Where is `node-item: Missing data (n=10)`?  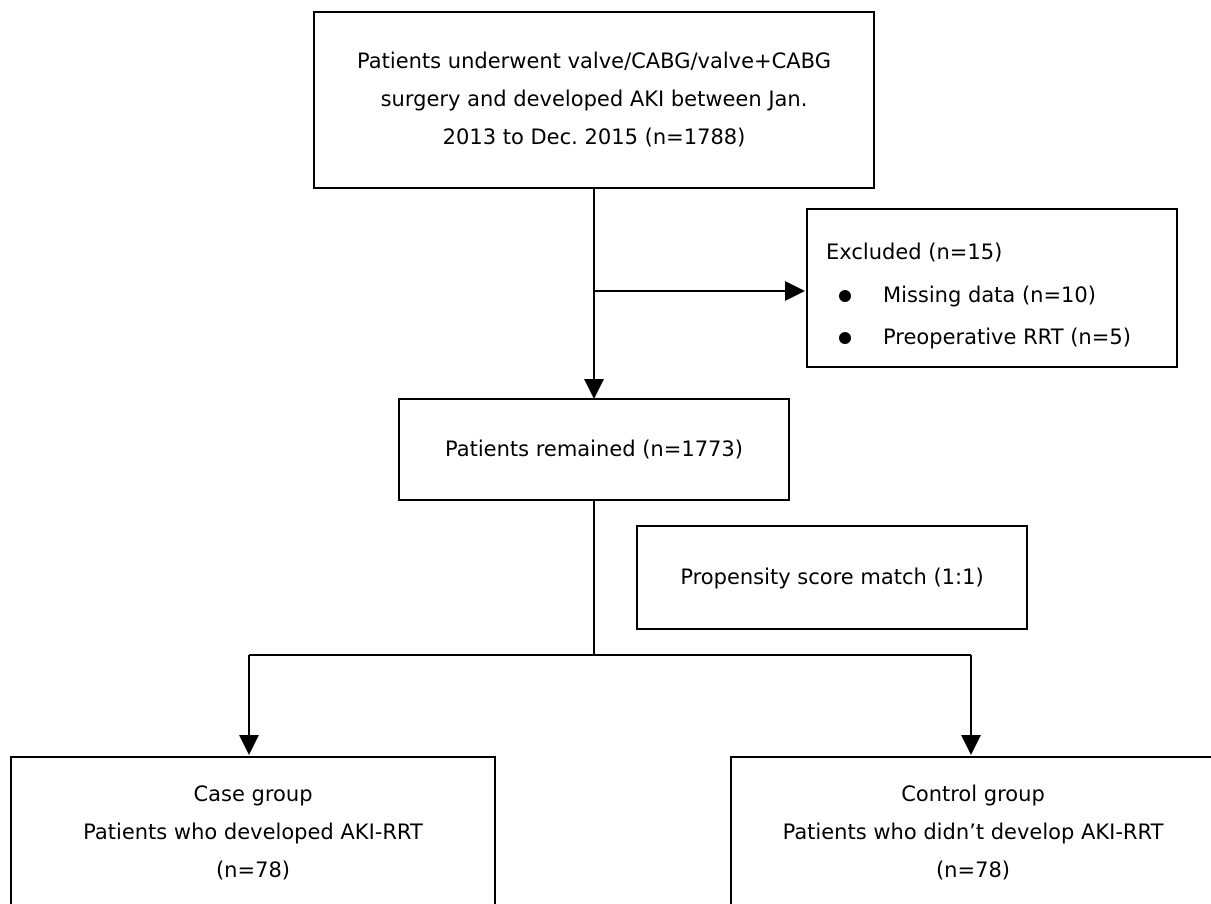 node-item: Missing data (n=10) is located at coordinates (989, 295).